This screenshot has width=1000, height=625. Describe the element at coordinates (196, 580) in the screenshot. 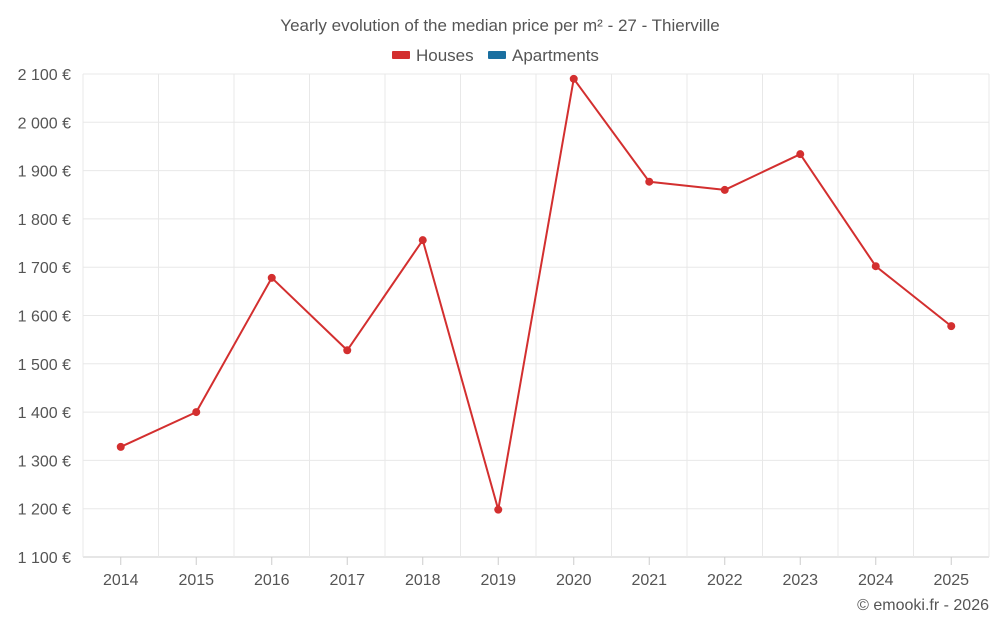

I see `x-tick-label: 2015` at that location.